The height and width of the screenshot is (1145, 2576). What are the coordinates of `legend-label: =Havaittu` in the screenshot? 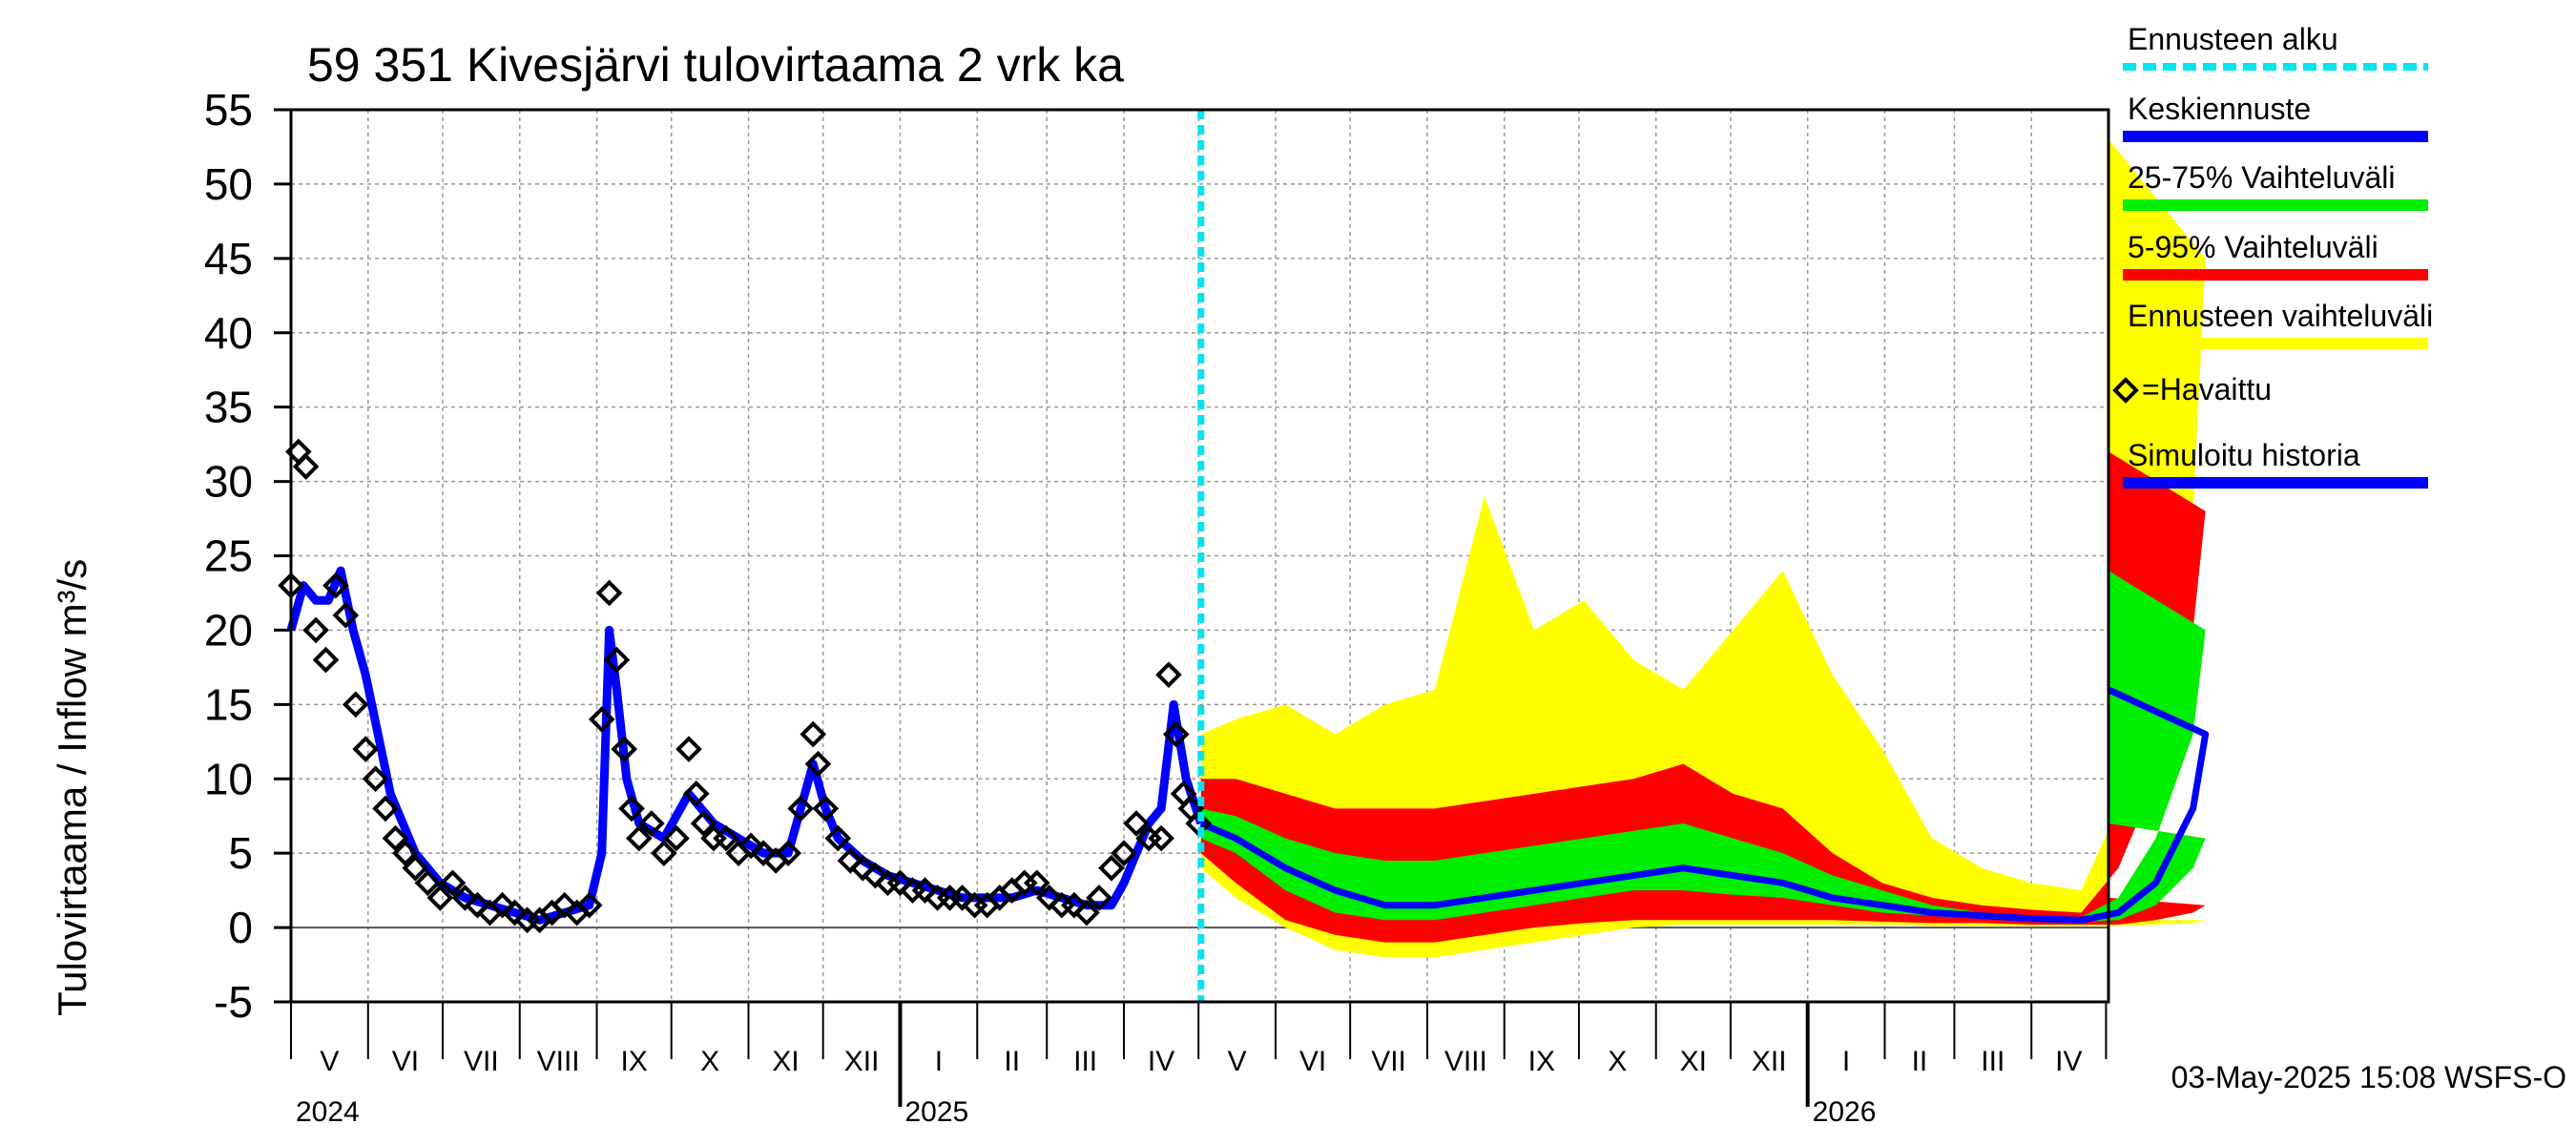 It's located at (2207, 389).